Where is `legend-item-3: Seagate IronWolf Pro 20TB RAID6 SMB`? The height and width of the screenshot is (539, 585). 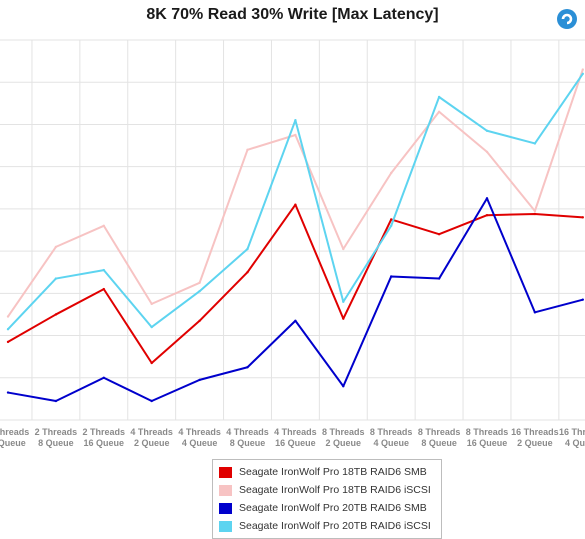
legend-item-3: Seagate IronWolf Pro 20TB RAID6 SMB is located at coordinates (327, 508).